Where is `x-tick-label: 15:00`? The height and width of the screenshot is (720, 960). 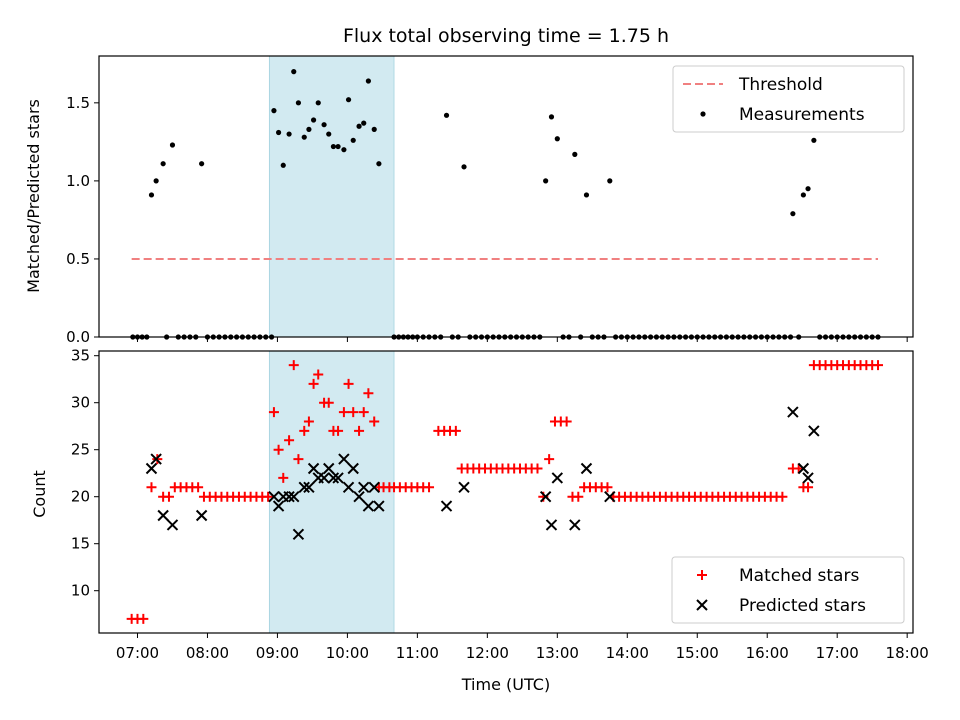 x-tick-label: 15:00 is located at coordinates (697, 653).